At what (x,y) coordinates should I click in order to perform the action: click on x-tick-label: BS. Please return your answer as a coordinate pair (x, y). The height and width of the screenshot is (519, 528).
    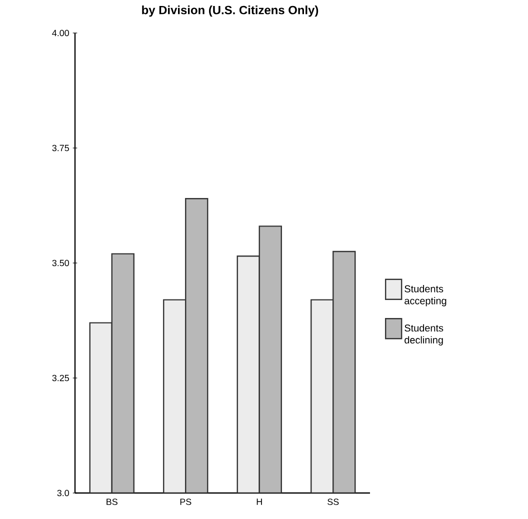
    Looking at the image, I should click on (112, 501).